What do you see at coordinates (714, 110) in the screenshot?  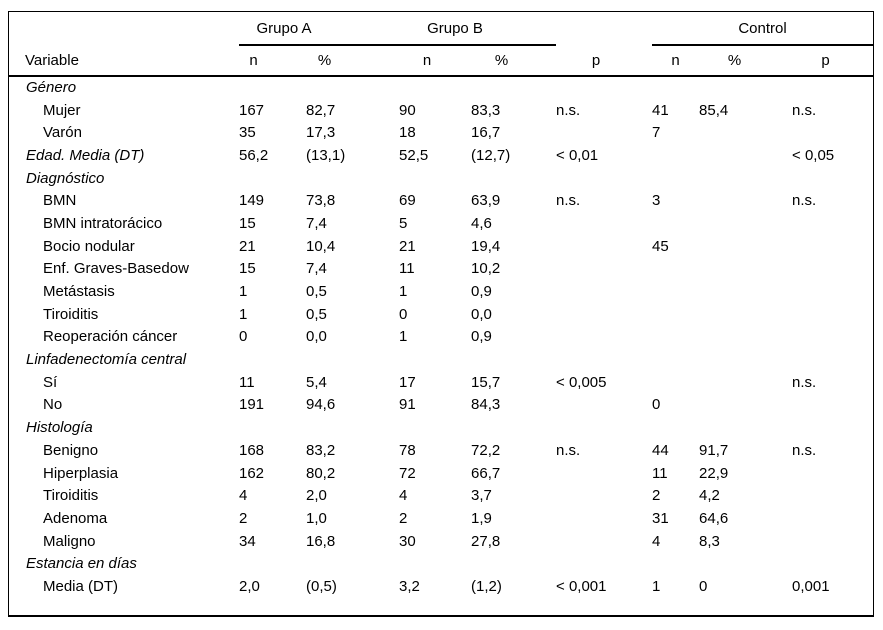 I see `c-pct-cell: 85,4` at bounding box center [714, 110].